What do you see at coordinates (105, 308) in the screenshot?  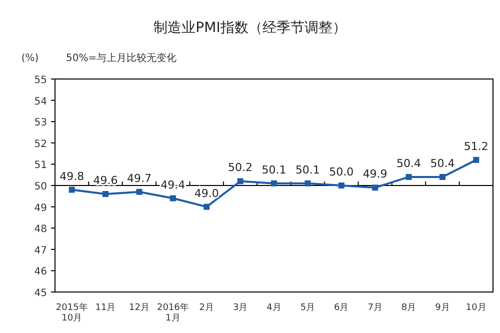 I see `x-tick-label: 11月` at bounding box center [105, 308].